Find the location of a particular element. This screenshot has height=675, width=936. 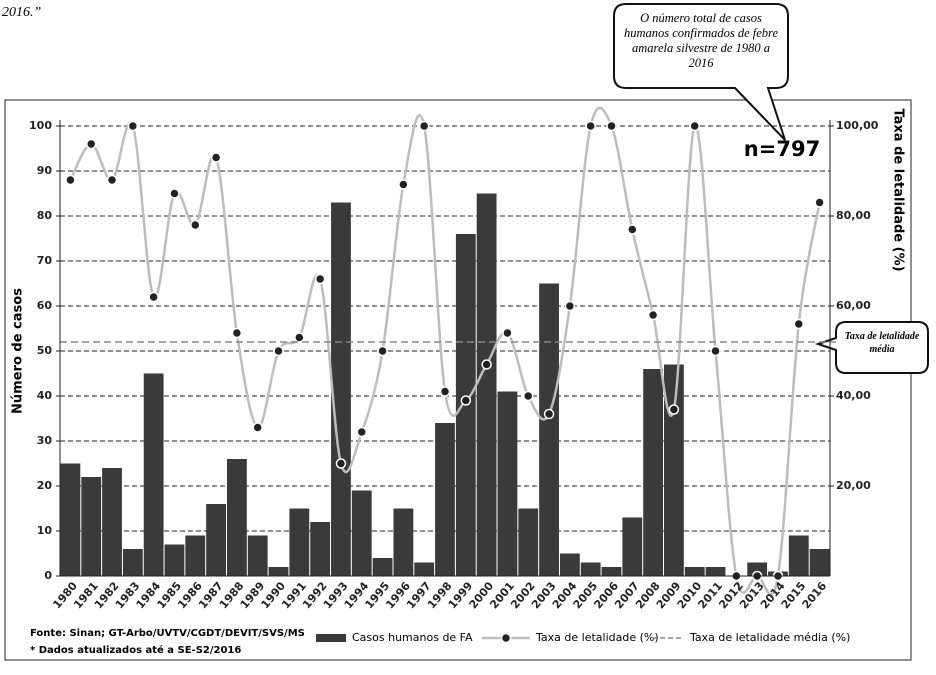

header-text: 2016.” is located at coordinates (22, 12).